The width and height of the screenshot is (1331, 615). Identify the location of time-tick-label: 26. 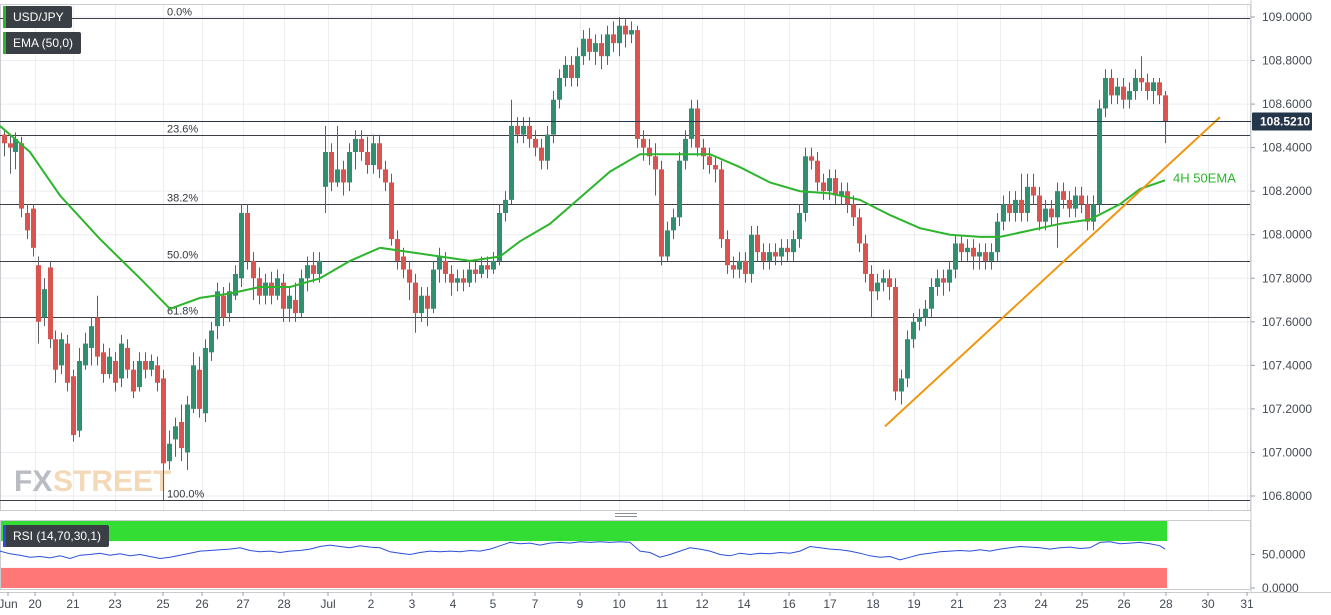
(1124, 604).